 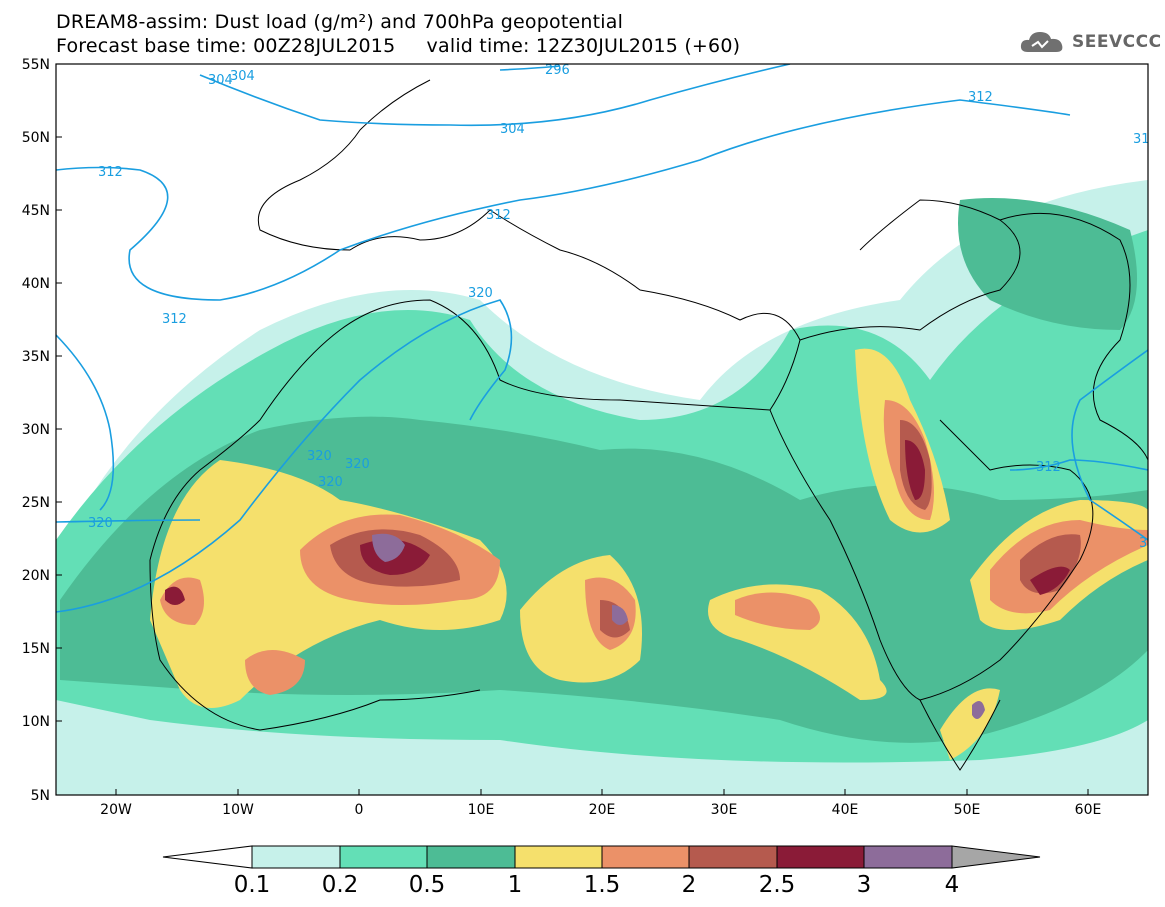 I want to click on colorbar, so click(x=601, y=857).